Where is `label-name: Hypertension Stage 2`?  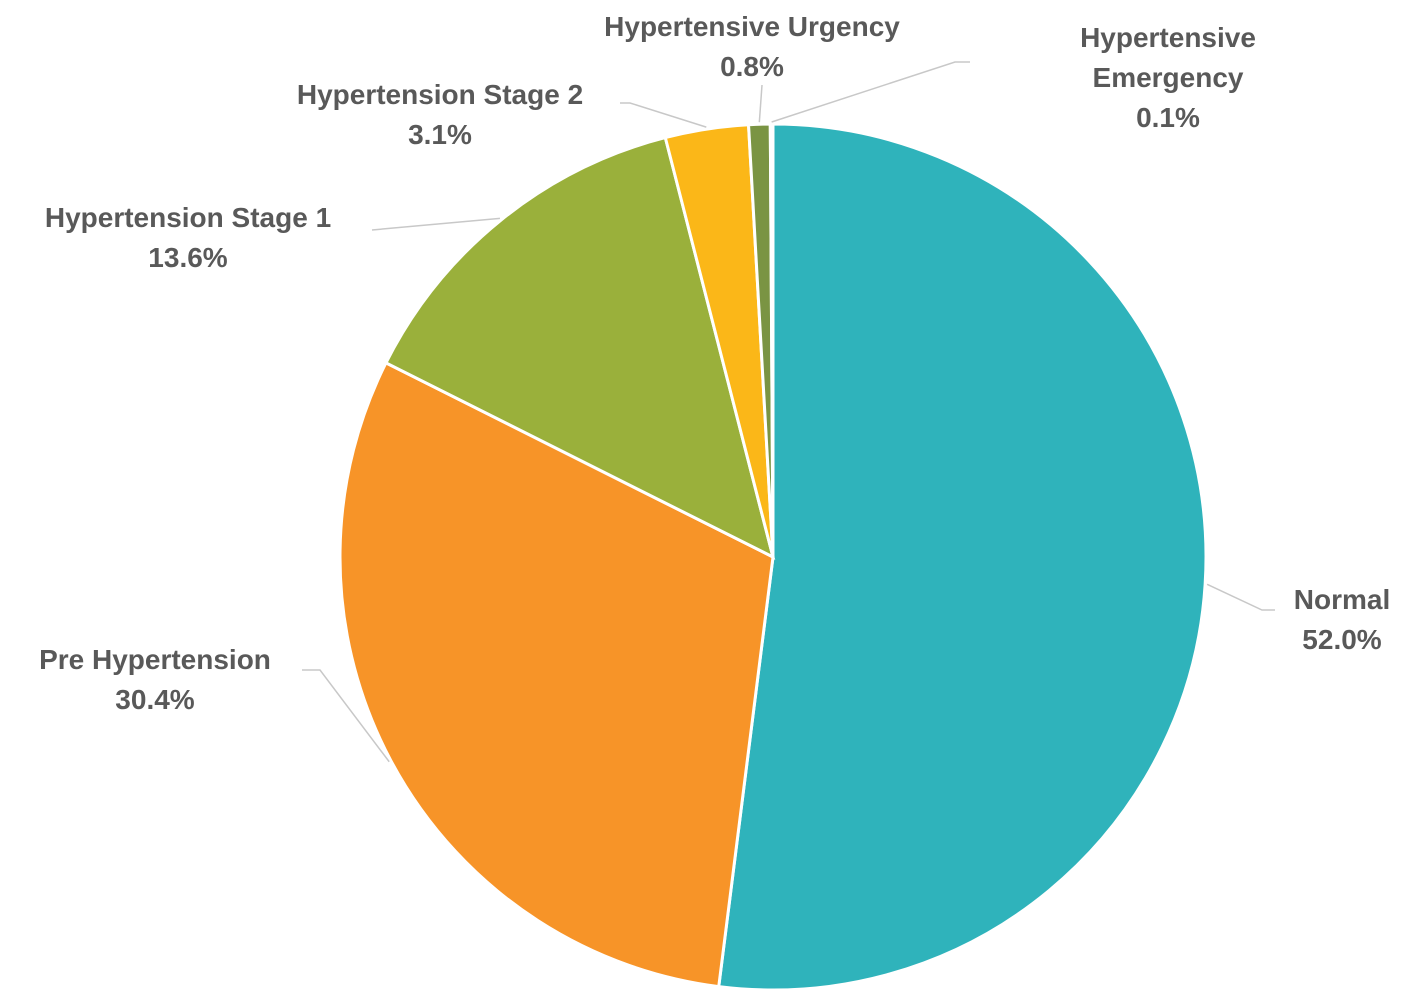 label-name: Hypertension Stage 2 is located at coordinates (440, 94).